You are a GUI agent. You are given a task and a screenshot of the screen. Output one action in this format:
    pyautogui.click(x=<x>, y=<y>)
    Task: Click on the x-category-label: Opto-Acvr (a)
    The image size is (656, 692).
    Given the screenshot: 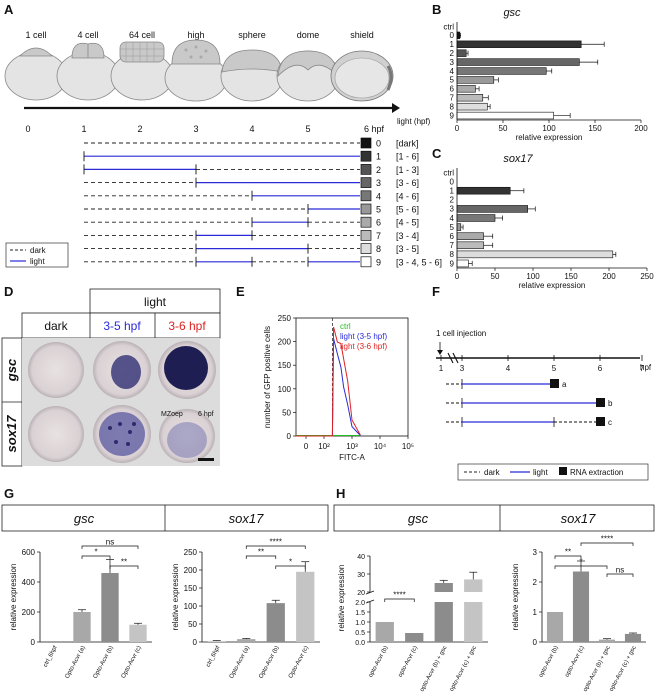 What is the action you would take?
    pyautogui.click(x=240, y=662)
    